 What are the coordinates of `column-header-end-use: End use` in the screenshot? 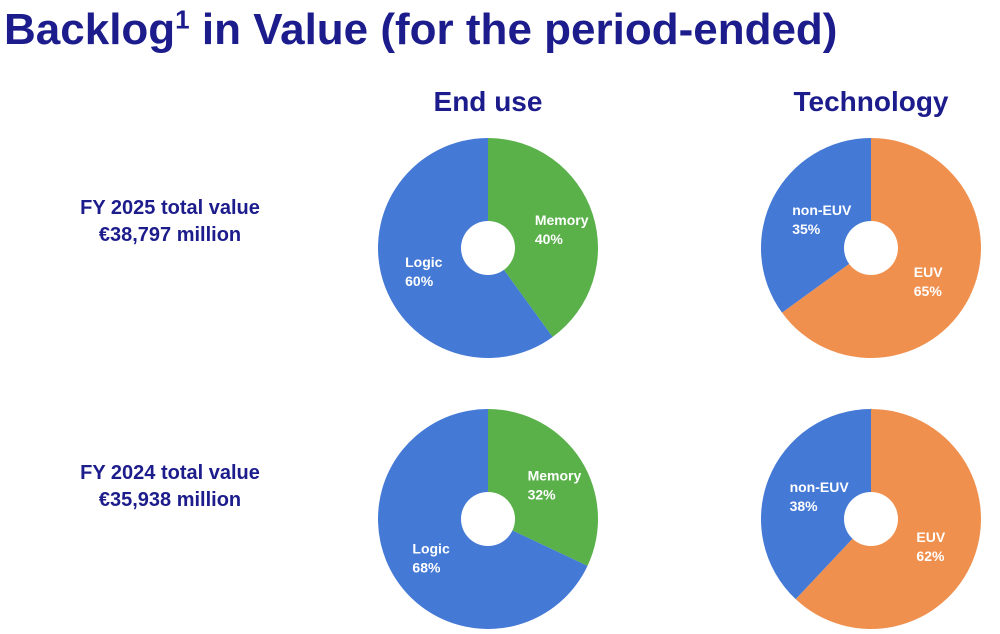 It's located at (488, 101).